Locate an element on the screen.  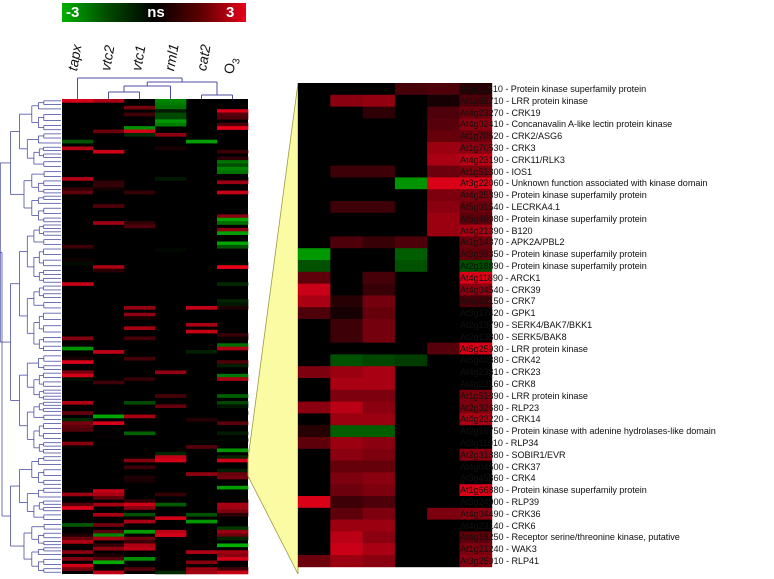
scale-max-label: 3 is located at coordinates (230, 12).